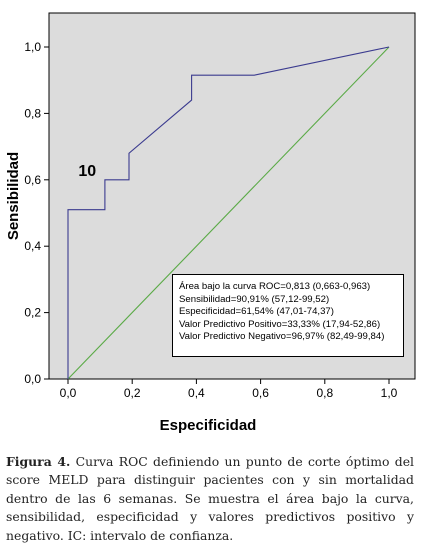  Describe the element at coordinates (196, 393) in the screenshot. I see `x-tick-label: 0,4` at that location.